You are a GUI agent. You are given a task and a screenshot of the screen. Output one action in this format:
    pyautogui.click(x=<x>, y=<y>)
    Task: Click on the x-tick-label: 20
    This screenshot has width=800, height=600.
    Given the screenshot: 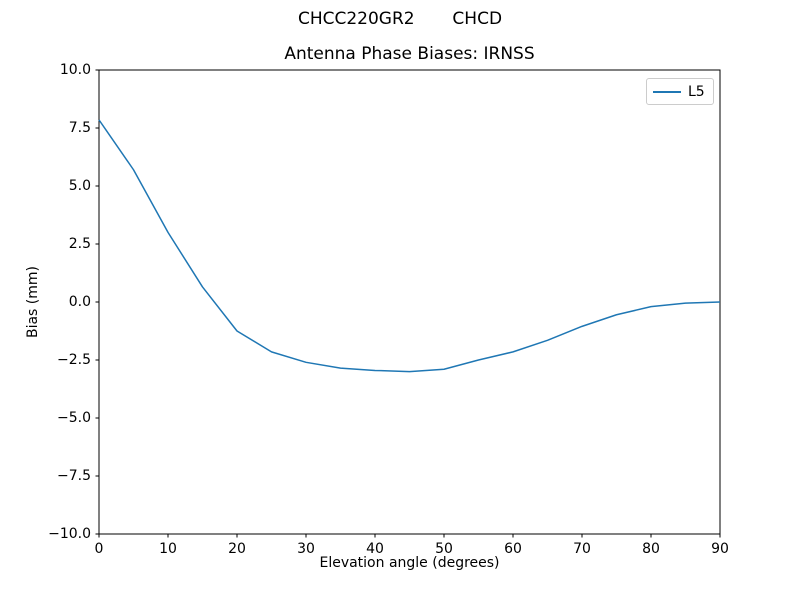 What is the action you would take?
    pyautogui.click(x=237, y=549)
    